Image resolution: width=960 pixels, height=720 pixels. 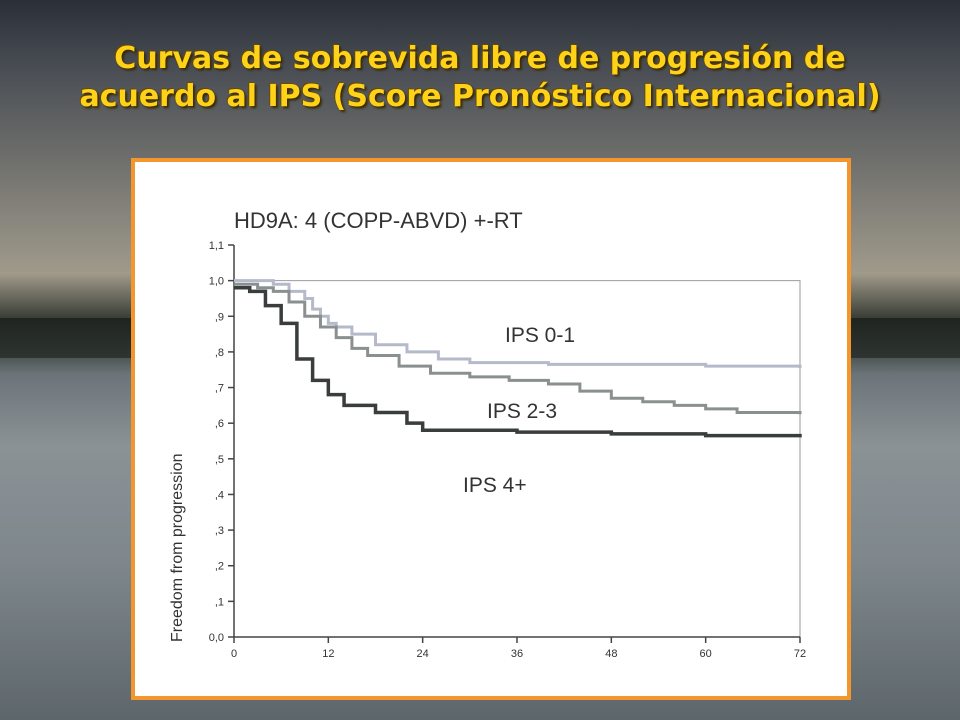 I want to click on chart-title: HD9A: 4 (COPP-ABVD) +-RT, so click(x=378, y=220).